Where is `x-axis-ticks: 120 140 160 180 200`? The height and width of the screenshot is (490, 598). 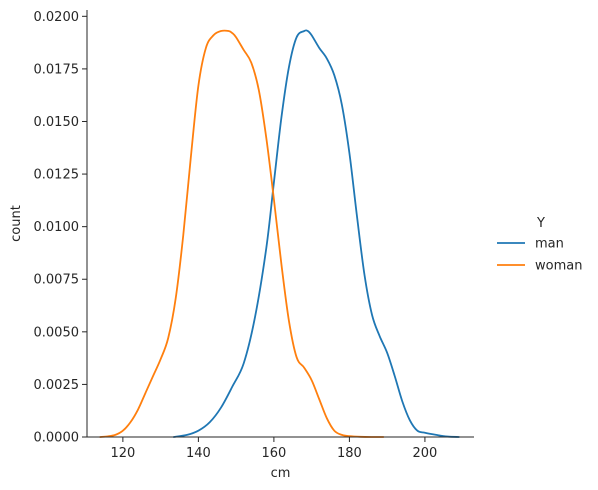
x-axis-ticks: 120 140 160 180 200 is located at coordinates (273, 449).